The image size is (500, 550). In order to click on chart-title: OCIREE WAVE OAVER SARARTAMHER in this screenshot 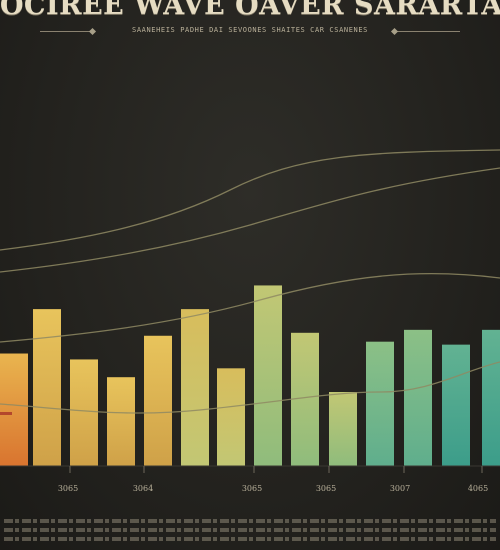, I will do `click(250, 10)`.